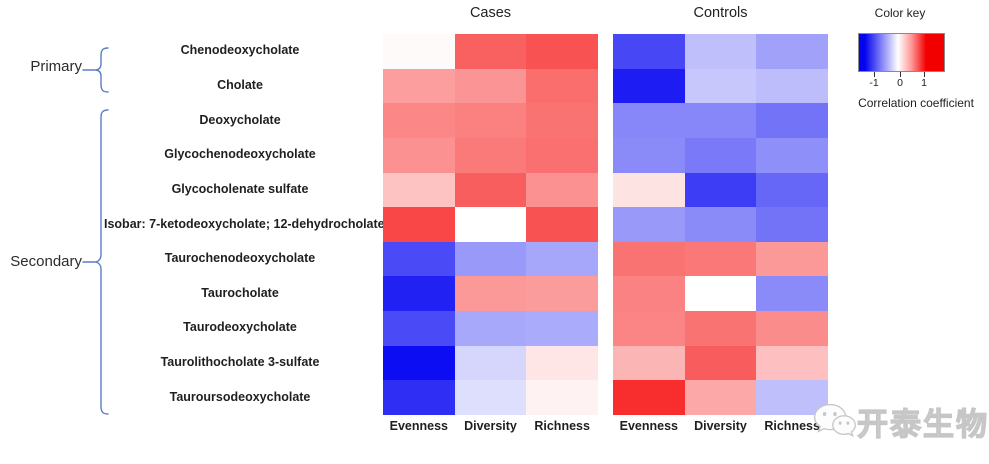 The height and width of the screenshot is (464, 989). I want to click on row-label: Taurocholate, so click(240, 292).